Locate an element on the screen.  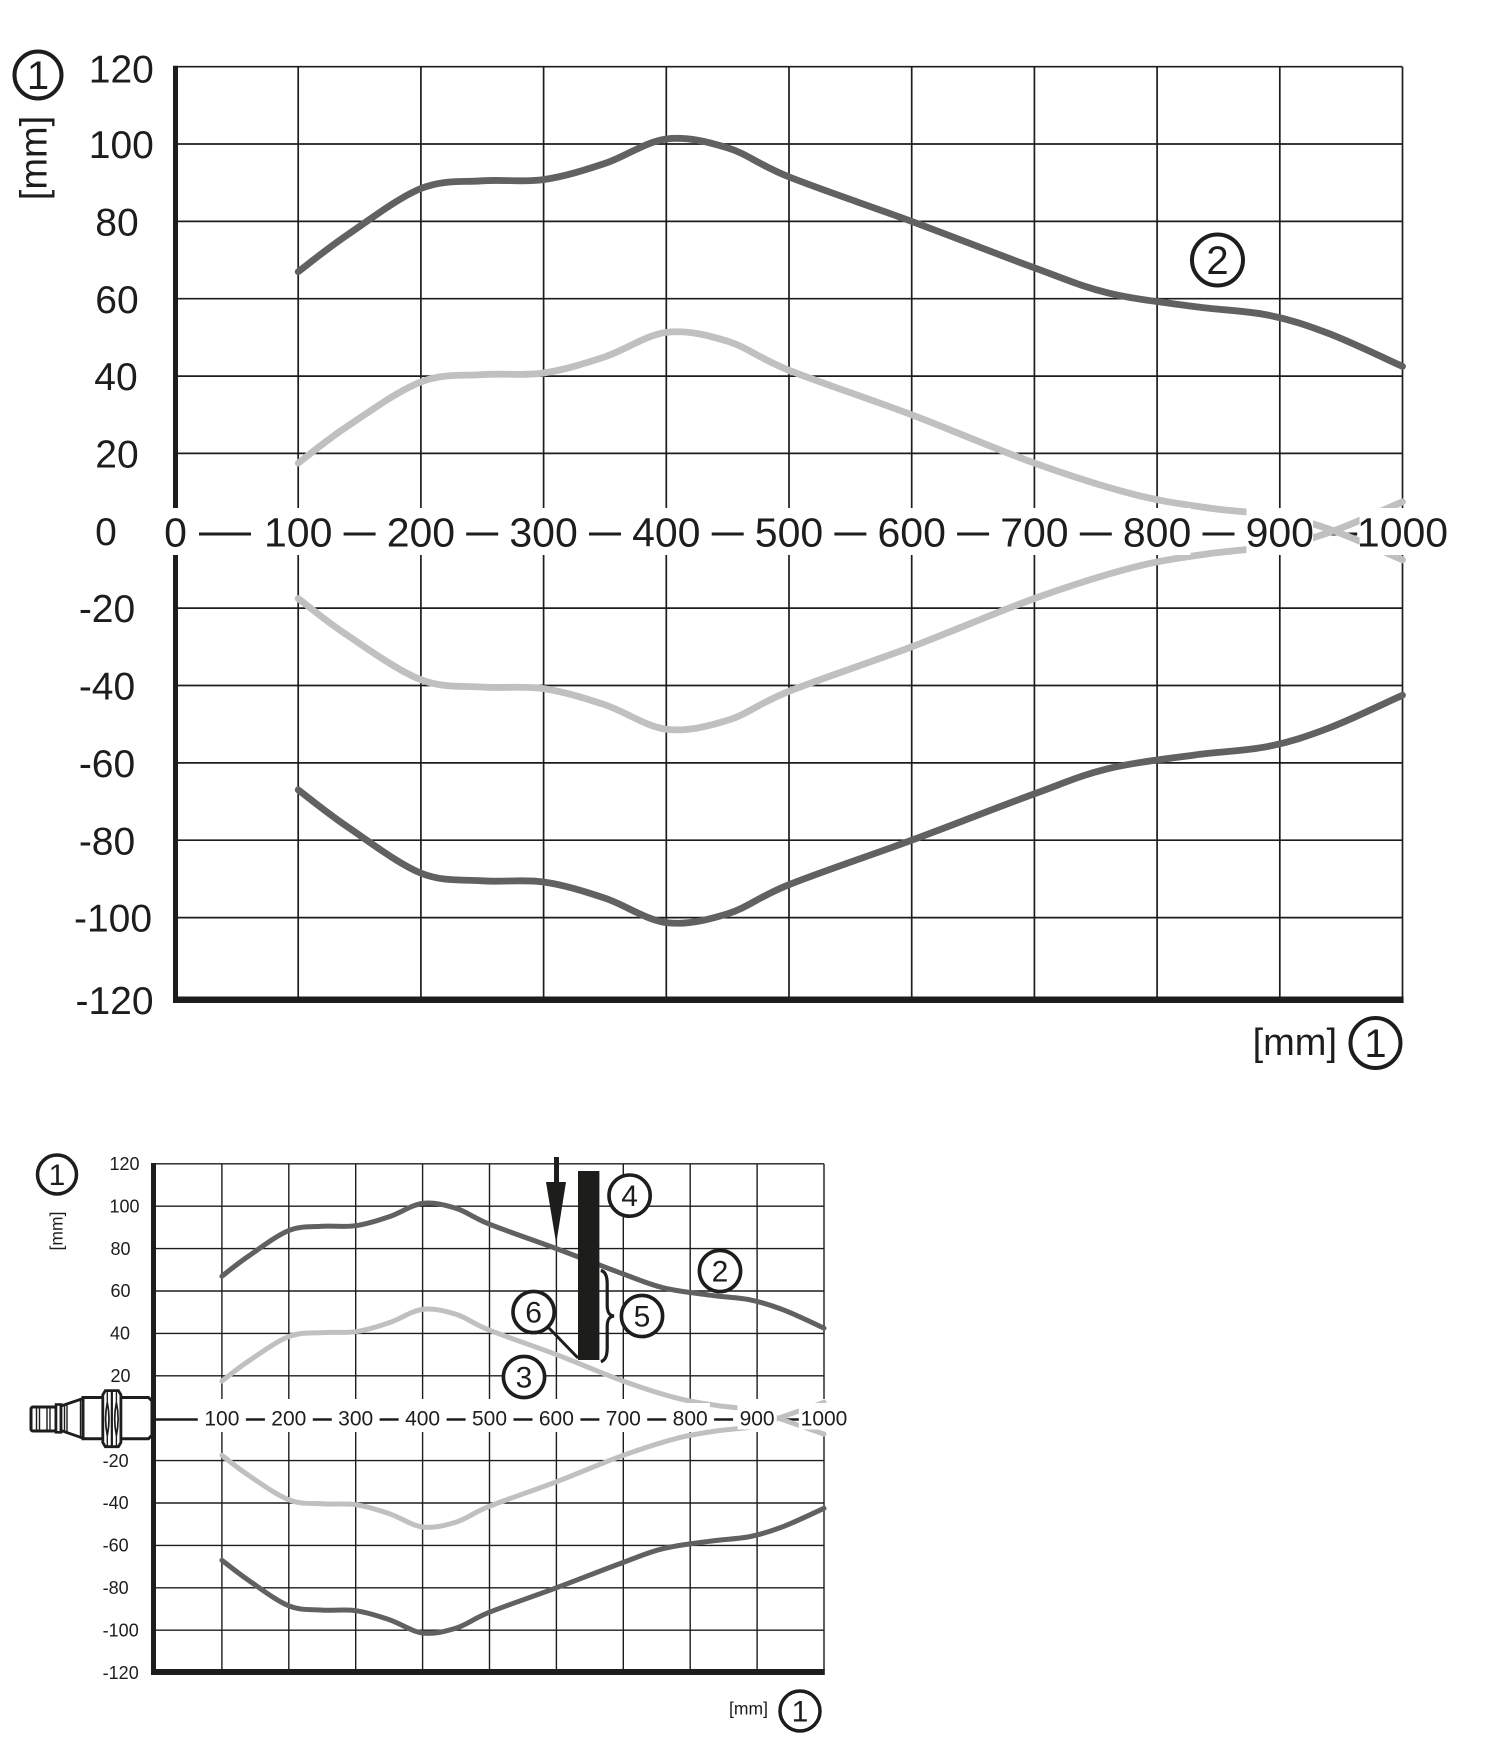
svg-text: 3 is located at coordinates (524, 1378).